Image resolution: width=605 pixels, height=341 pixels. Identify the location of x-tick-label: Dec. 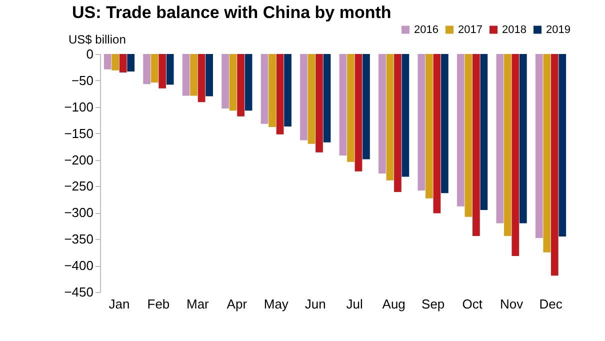
(551, 304).